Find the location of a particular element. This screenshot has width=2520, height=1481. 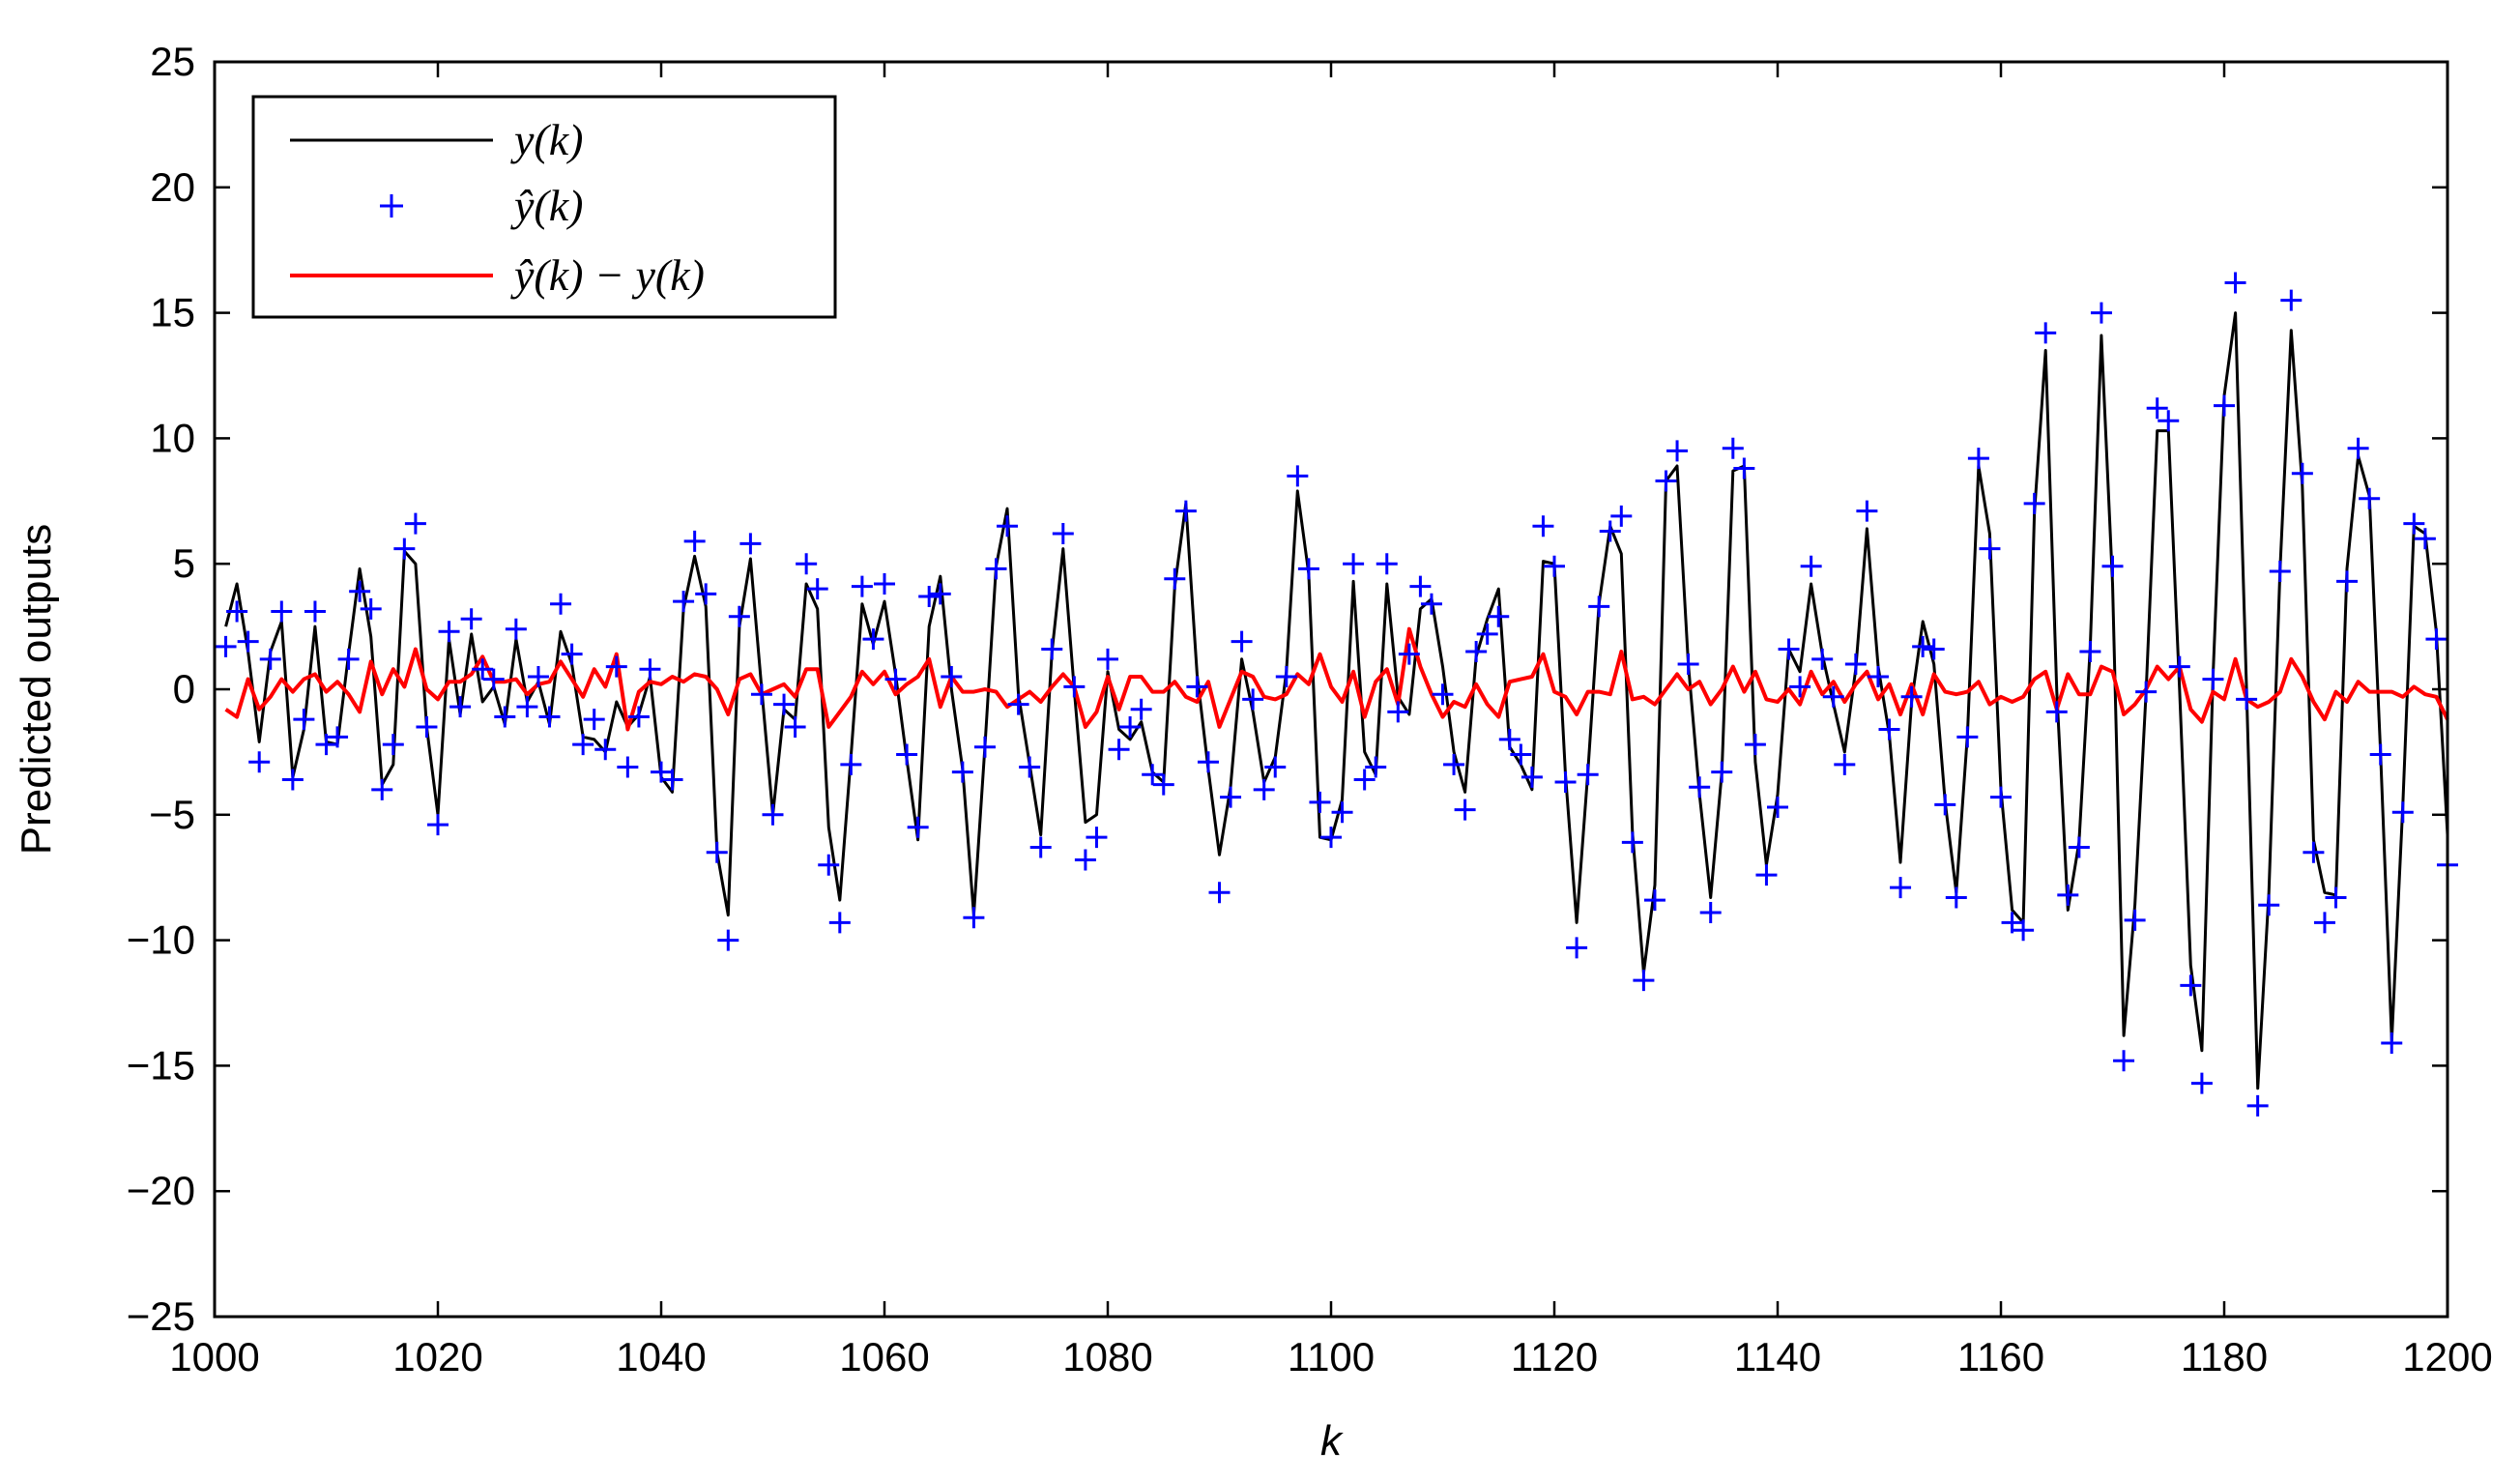

y-tick-label: 20 is located at coordinates (173, 187).